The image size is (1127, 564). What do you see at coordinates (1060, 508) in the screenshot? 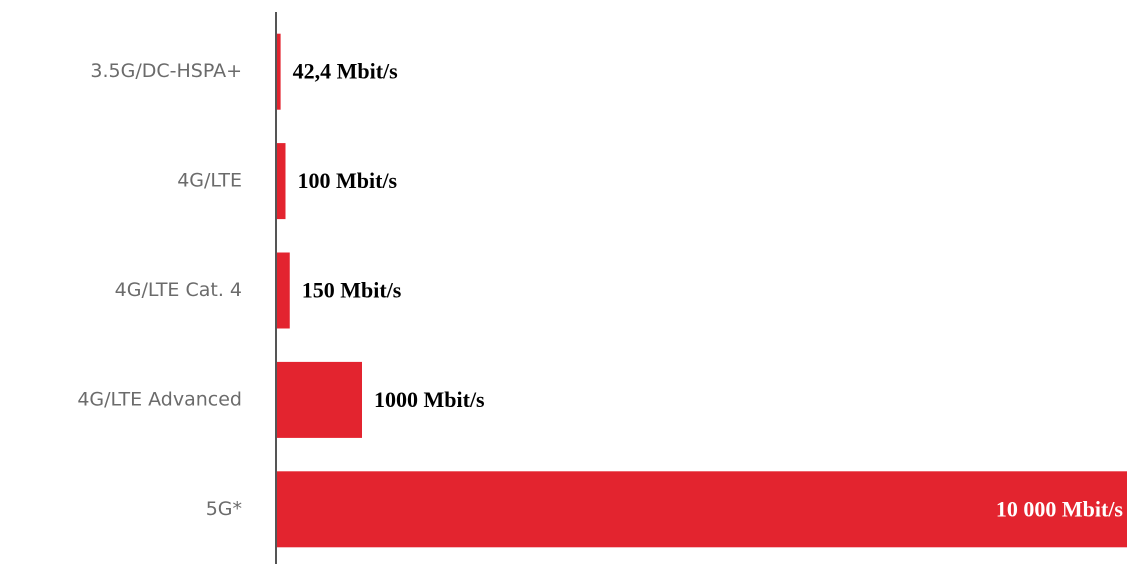
I see `value-label: 10 000 Mbit/s` at bounding box center [1060, 508].